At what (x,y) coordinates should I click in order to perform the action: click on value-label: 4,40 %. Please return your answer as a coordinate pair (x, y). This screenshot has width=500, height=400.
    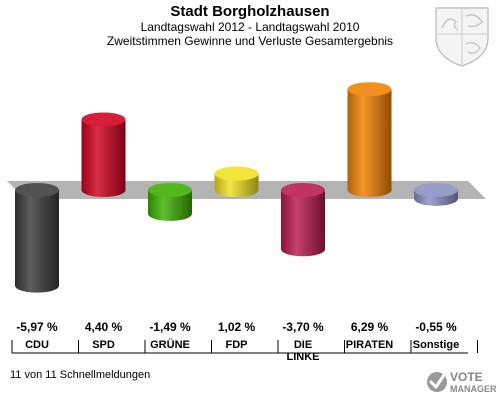
    Looking at the image, I should click on (104, 327).